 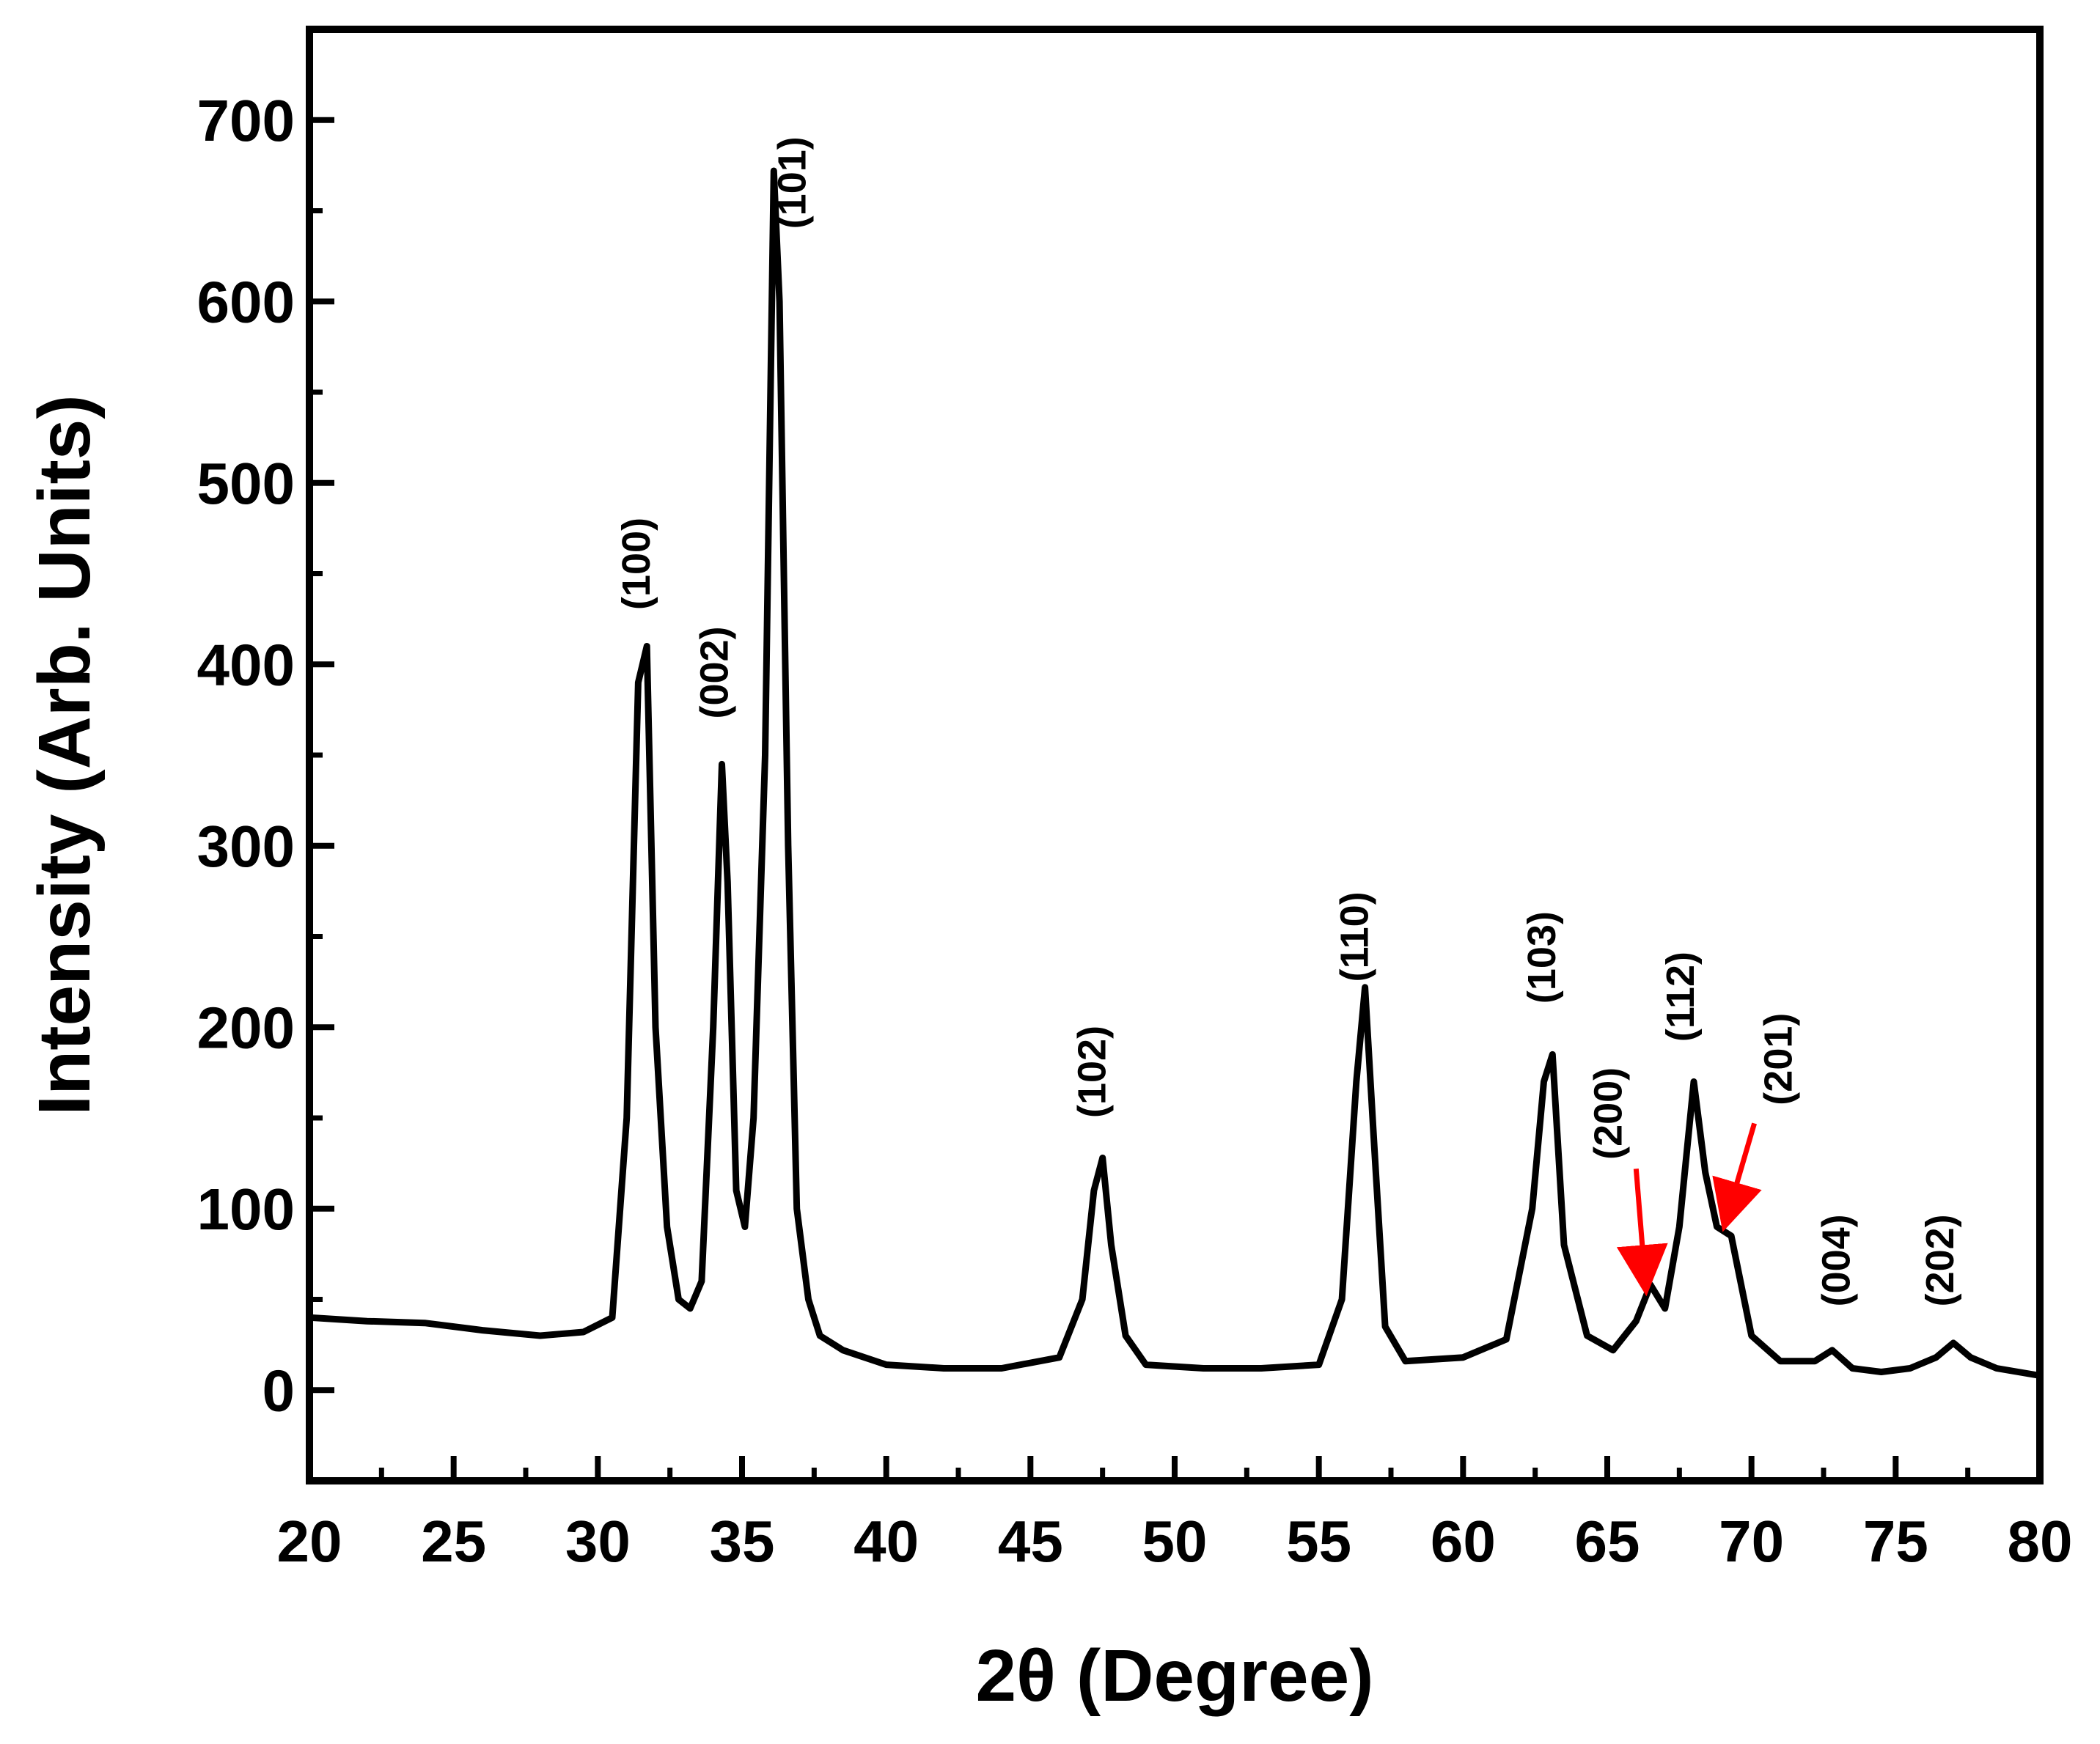 What do you see at coordinates (1607, 1541) in the screenshot?
I see `x-tick-label: 65` at bounding box center [1607, 1541].